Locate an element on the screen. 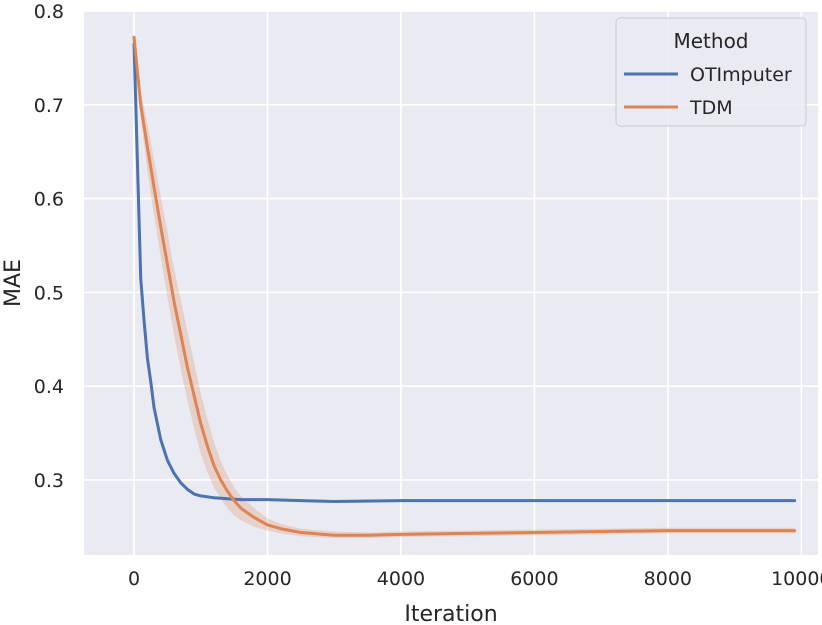 This screenshot has width=822, height=625. y-tick-label: 0.6 is located at coordinates (49, 200).